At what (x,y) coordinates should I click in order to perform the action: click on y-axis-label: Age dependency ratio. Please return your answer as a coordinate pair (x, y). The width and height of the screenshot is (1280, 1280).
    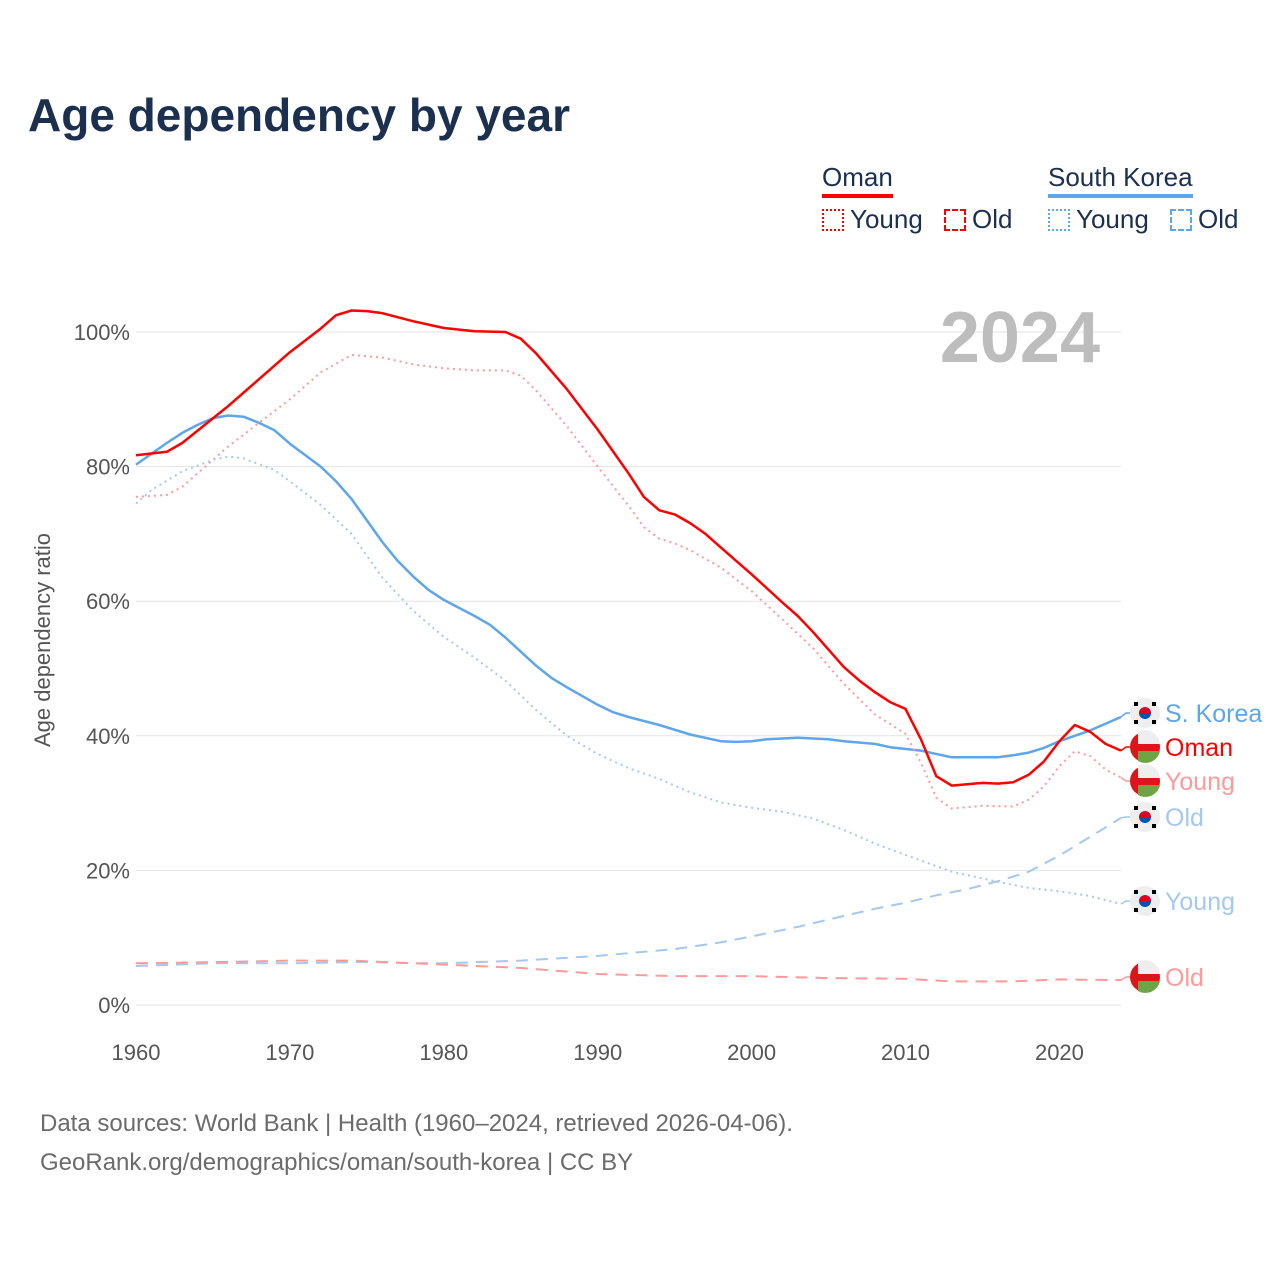
    Looking at the image, I should click on (42, 640).